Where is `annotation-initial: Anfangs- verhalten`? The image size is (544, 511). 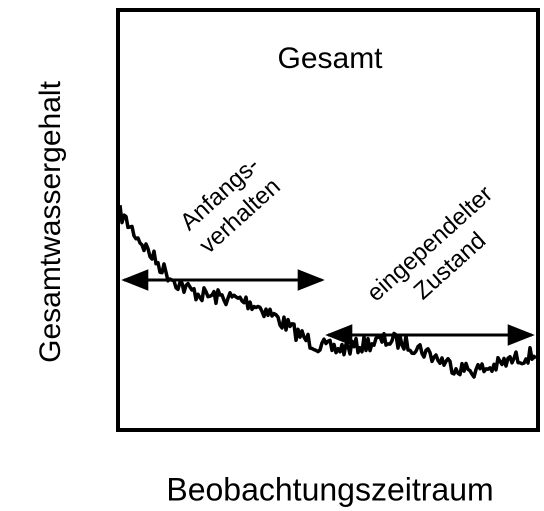
annotation-initial: Anfangs- verhalten is located at coordinates (230, 206).